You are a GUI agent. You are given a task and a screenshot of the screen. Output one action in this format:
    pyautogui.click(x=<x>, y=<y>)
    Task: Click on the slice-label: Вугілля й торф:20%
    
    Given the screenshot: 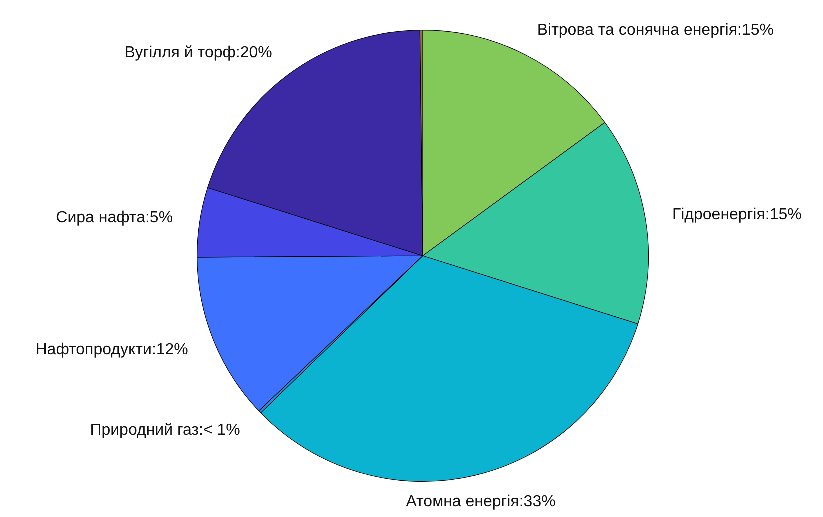 What is the action you would take?
    pyautogui.click(x=198, y=53)
    